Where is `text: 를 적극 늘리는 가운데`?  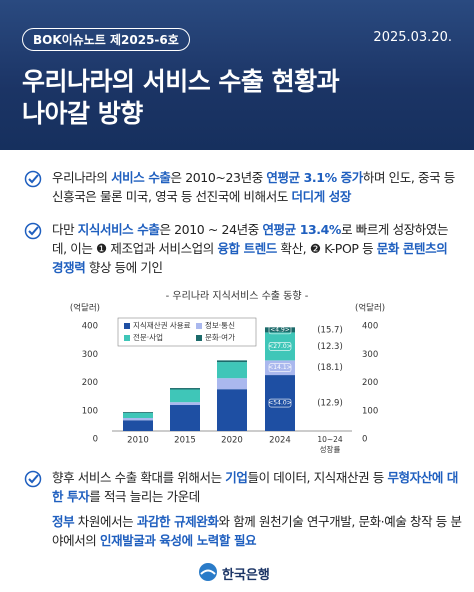 text: 를 적극 늘리는 가운데 is located at coordinates (144, 496).